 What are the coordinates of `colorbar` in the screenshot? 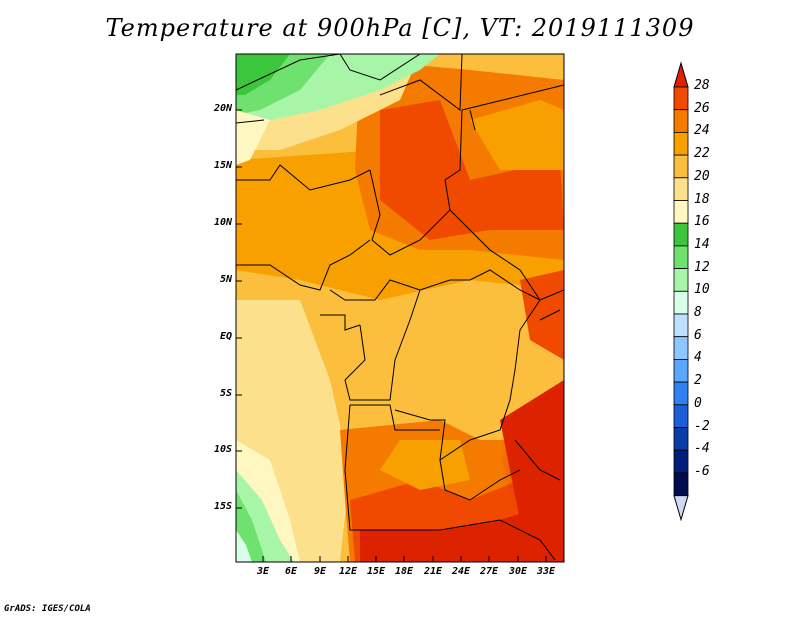 It's located at (681, 291).